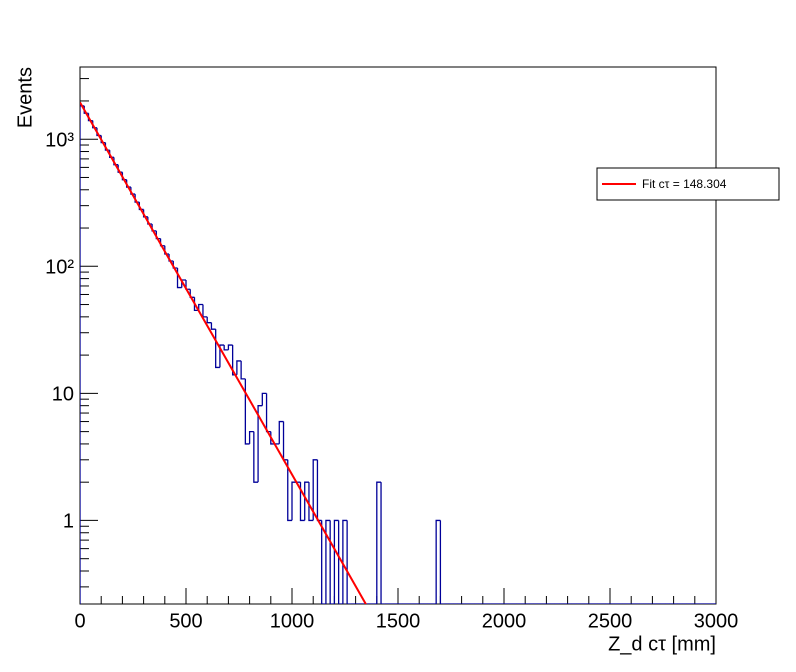 Image resolution: width=796 pixels, height=672 pixels. What do you see at coordinates (716, 621) in the screenshot?
I see `x-tick-label: 3000` at bounding box center [716, 621].